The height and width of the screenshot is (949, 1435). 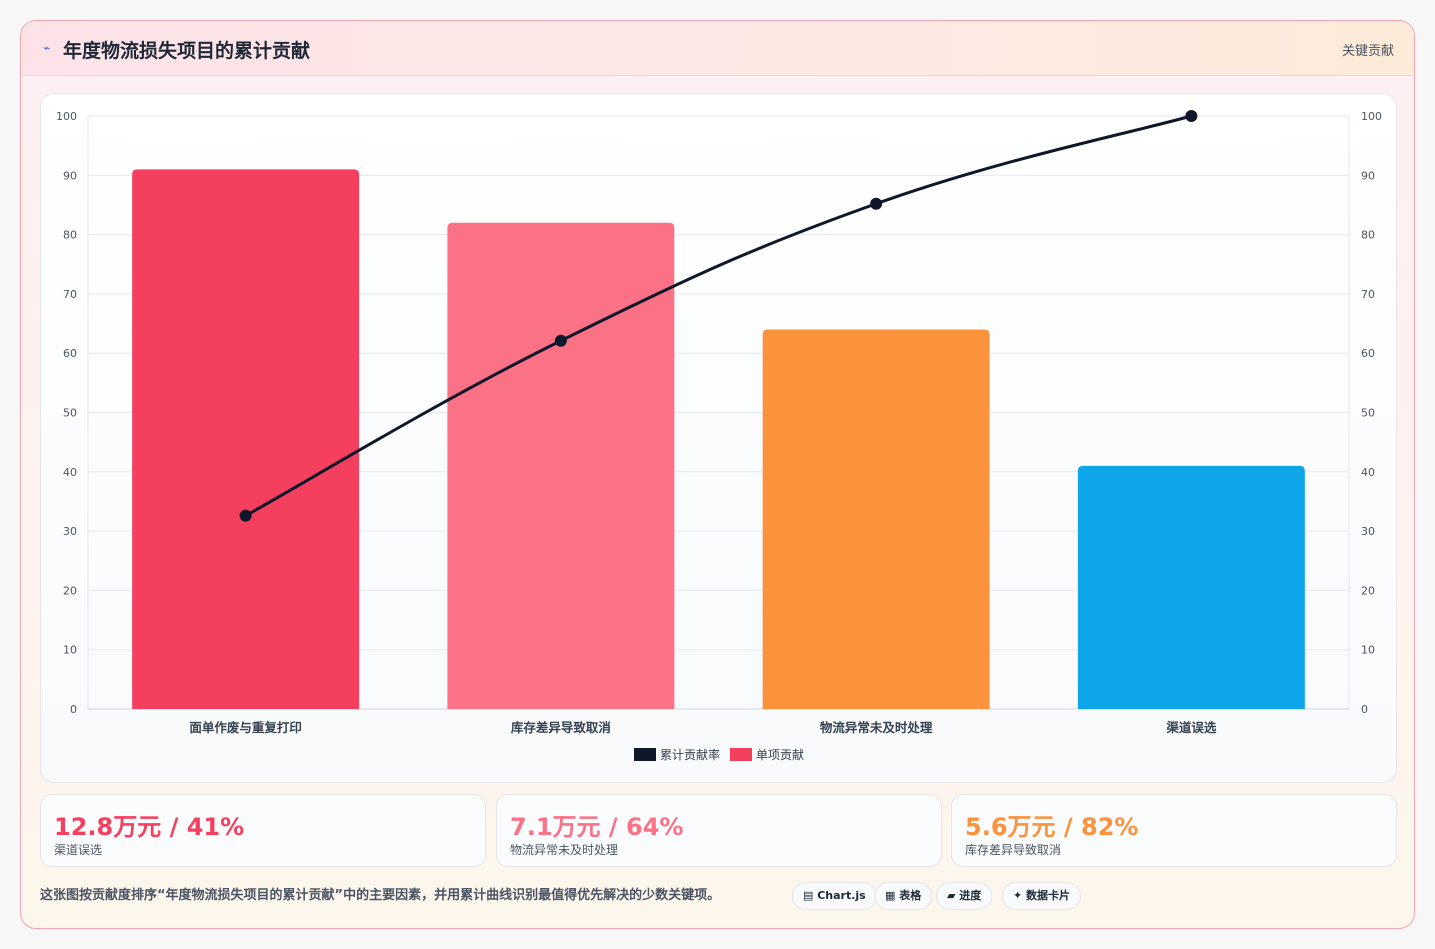 I want to click on chip-progress: ▰ 进度, so click(x=964, y=896).